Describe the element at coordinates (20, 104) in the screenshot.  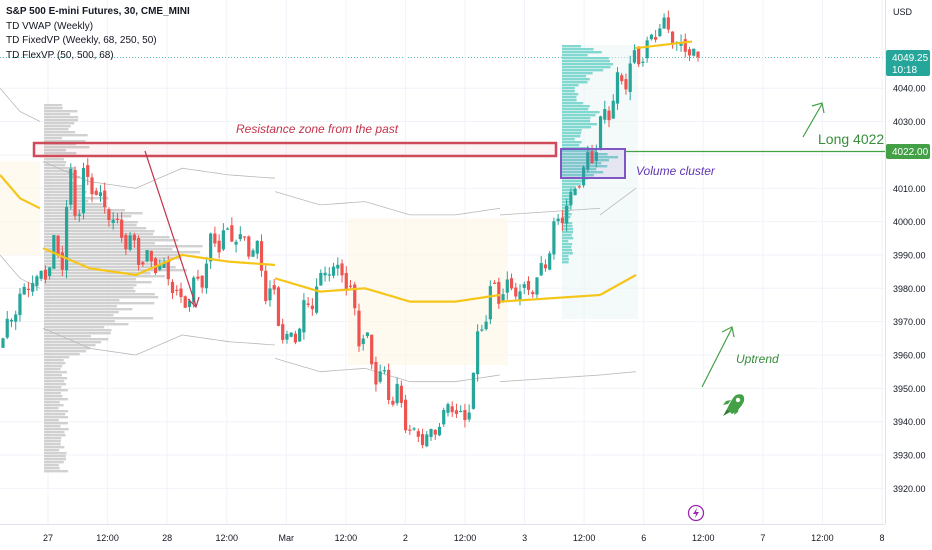
I see `vwap-upper-band` at that location.